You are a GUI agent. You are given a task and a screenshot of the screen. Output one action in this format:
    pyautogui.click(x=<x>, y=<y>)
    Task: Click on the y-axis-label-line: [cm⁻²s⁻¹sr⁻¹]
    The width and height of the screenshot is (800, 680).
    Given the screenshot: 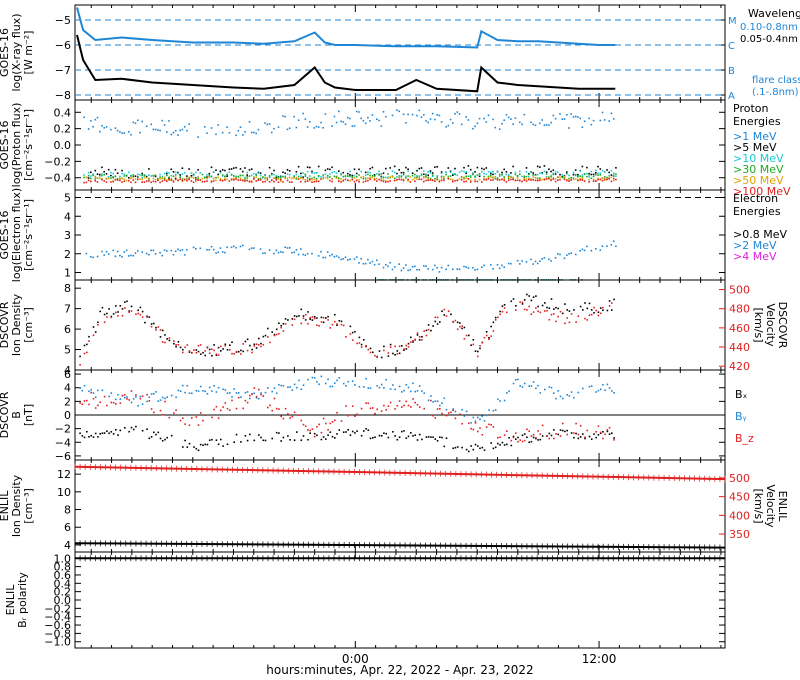 What is the action you would take?
    pyautogui.click(x=28, y=145)
    